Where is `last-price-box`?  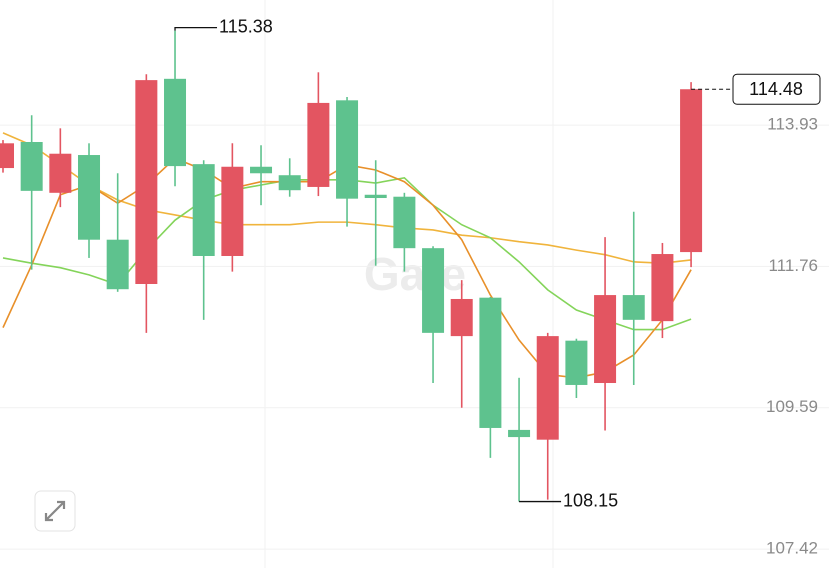 last-price-box is located at coordinates (776, 89).